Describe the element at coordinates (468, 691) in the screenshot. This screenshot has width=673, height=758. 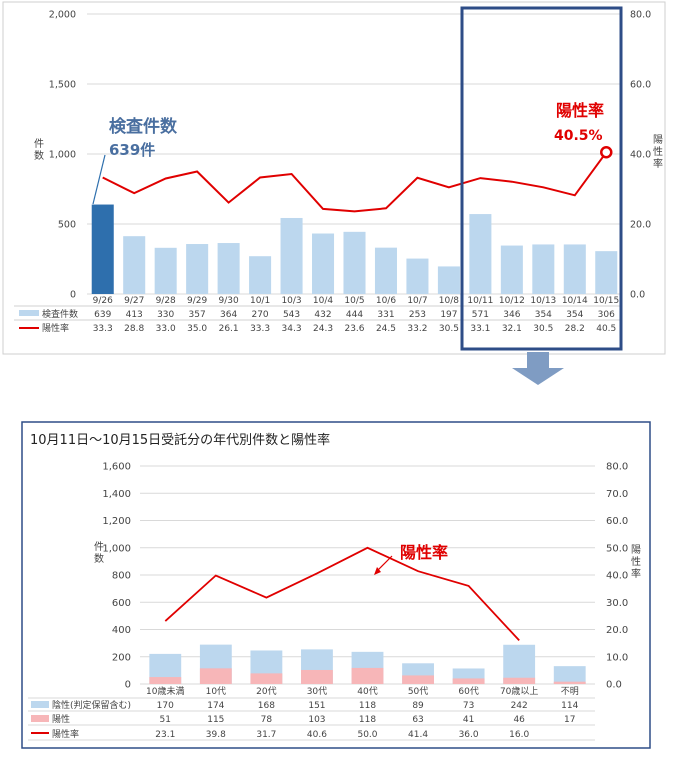
I see `bottom-category-label: 60代` at that location.